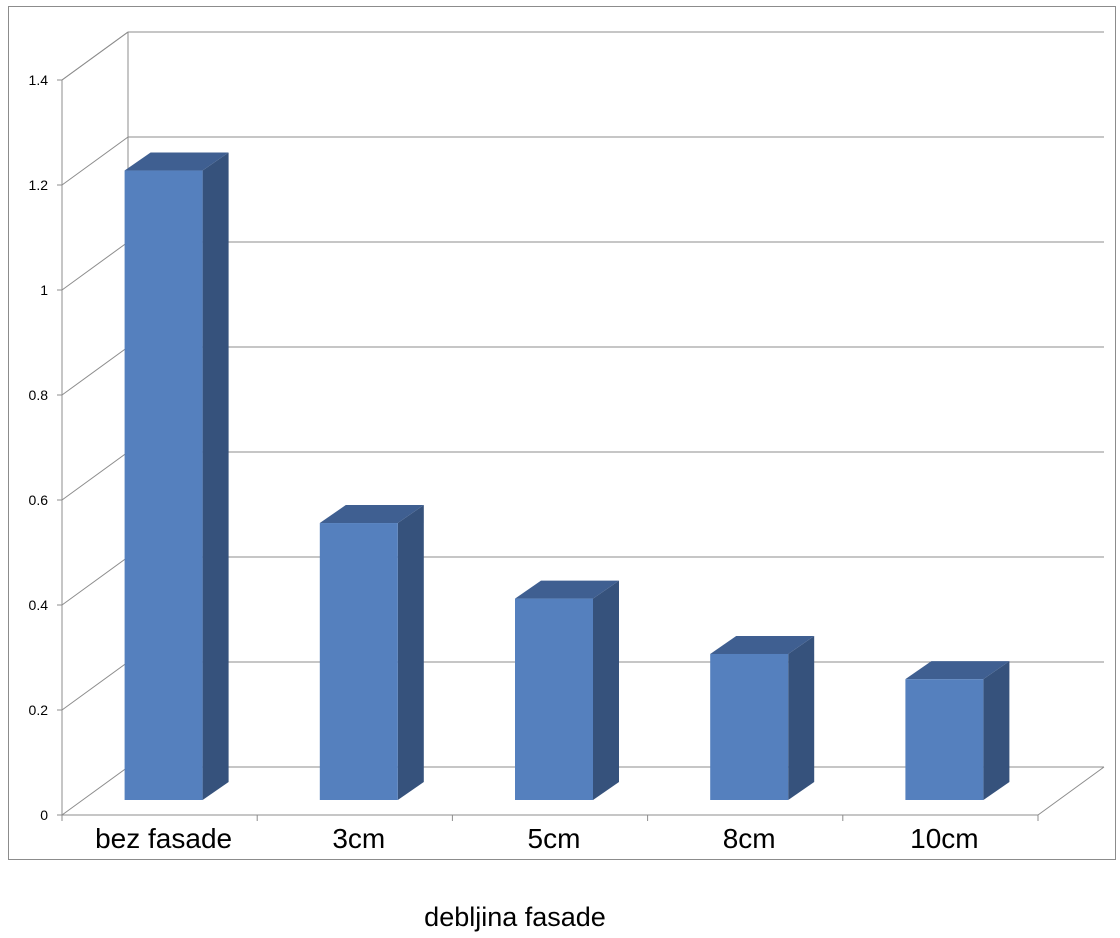 The image size is (1120, 938). I want to click on y-tick-label: 0.2, so click(39, 710).